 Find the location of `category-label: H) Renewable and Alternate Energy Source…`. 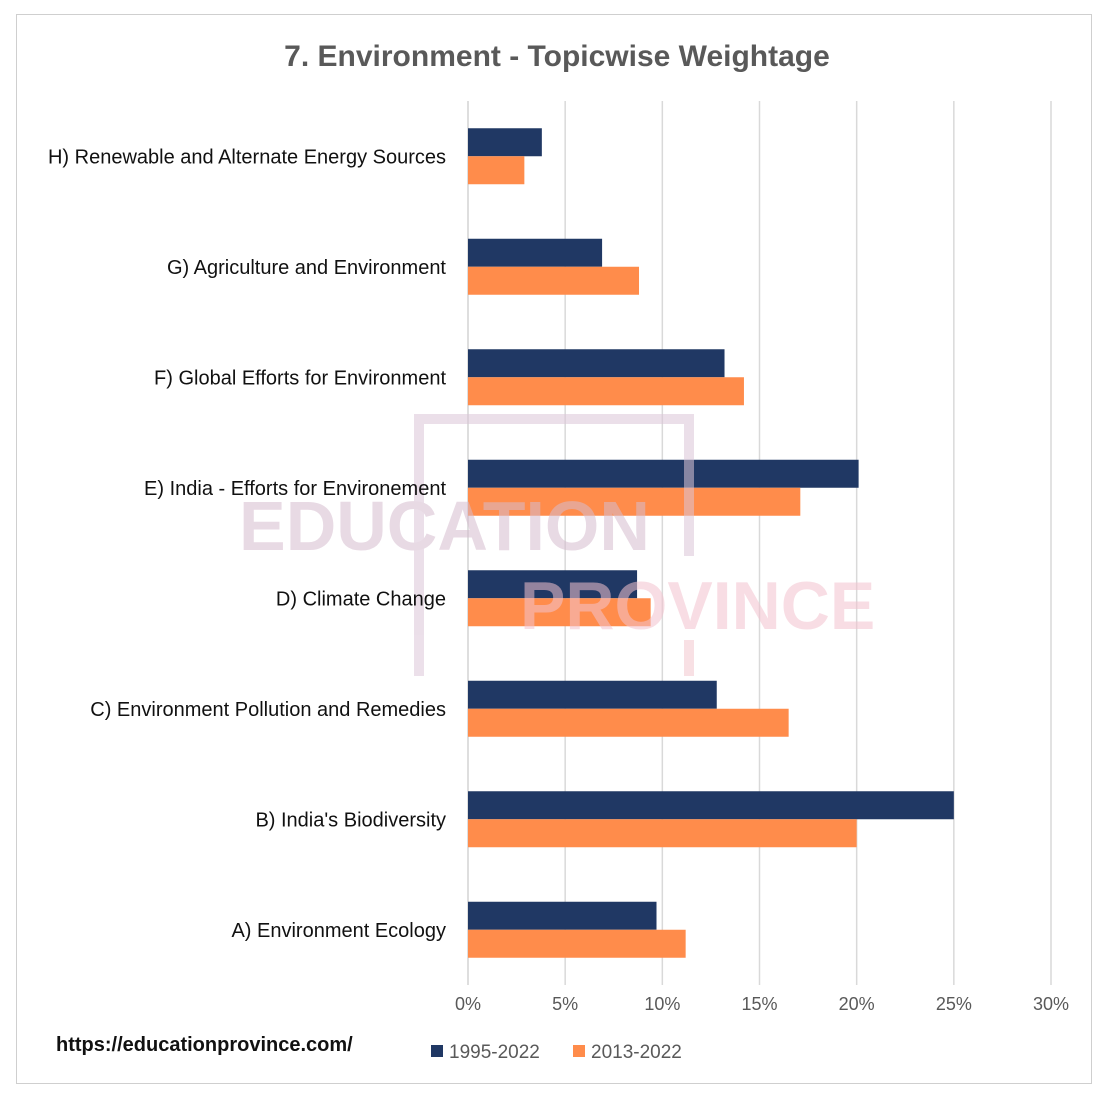

category-label: H) Renewable and Alternate Energy Source… is located at coordinates (247, 157).